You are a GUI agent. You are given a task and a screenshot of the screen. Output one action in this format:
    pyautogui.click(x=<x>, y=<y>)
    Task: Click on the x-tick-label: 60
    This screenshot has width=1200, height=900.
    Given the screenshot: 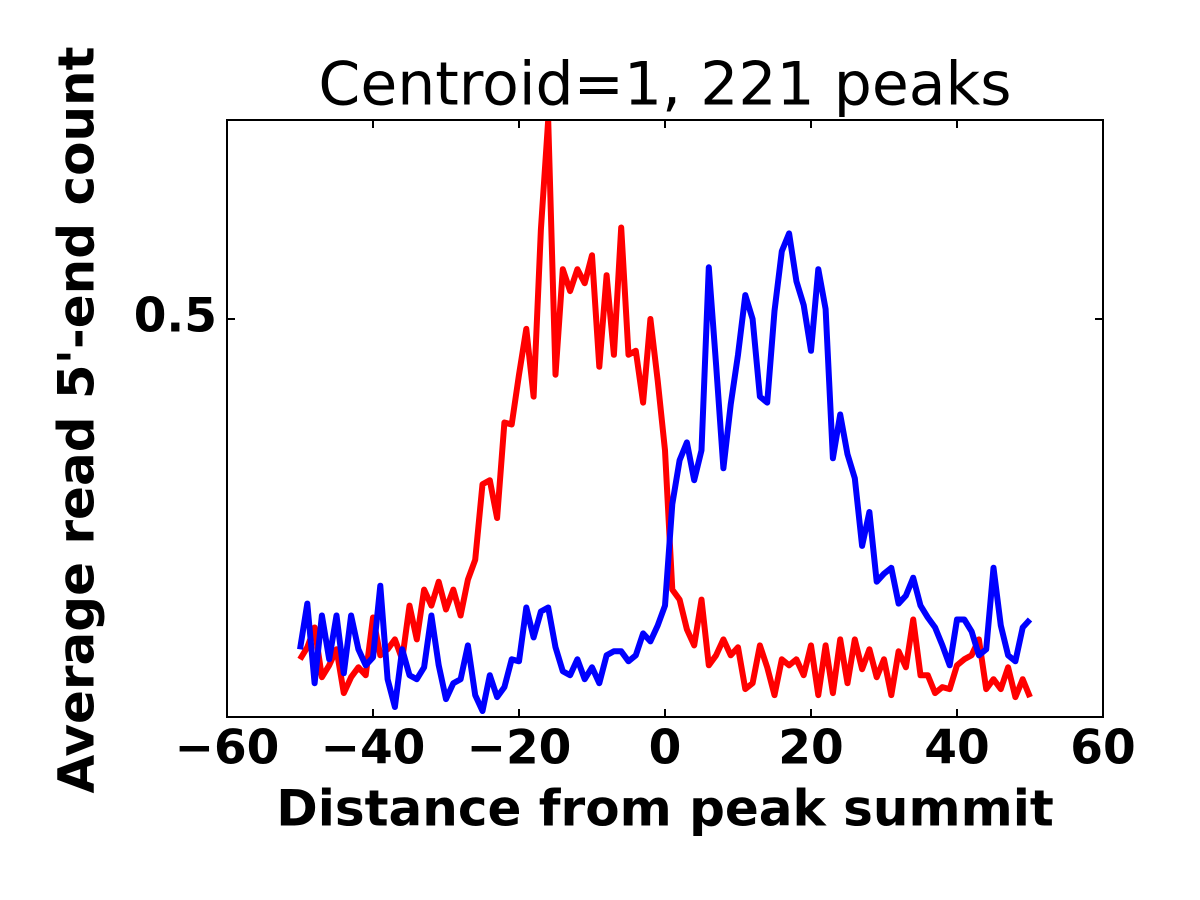 What is the action you would take?
    pyautogui.click(x=1102, y=748)
    